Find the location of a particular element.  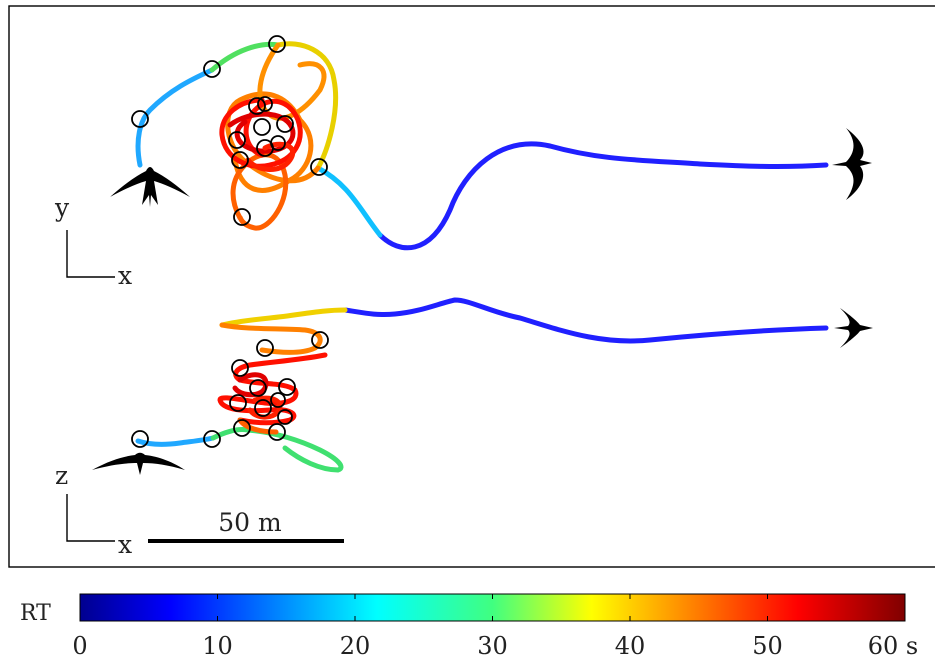

axis-label-y: y is located at coordinates (62, 207).